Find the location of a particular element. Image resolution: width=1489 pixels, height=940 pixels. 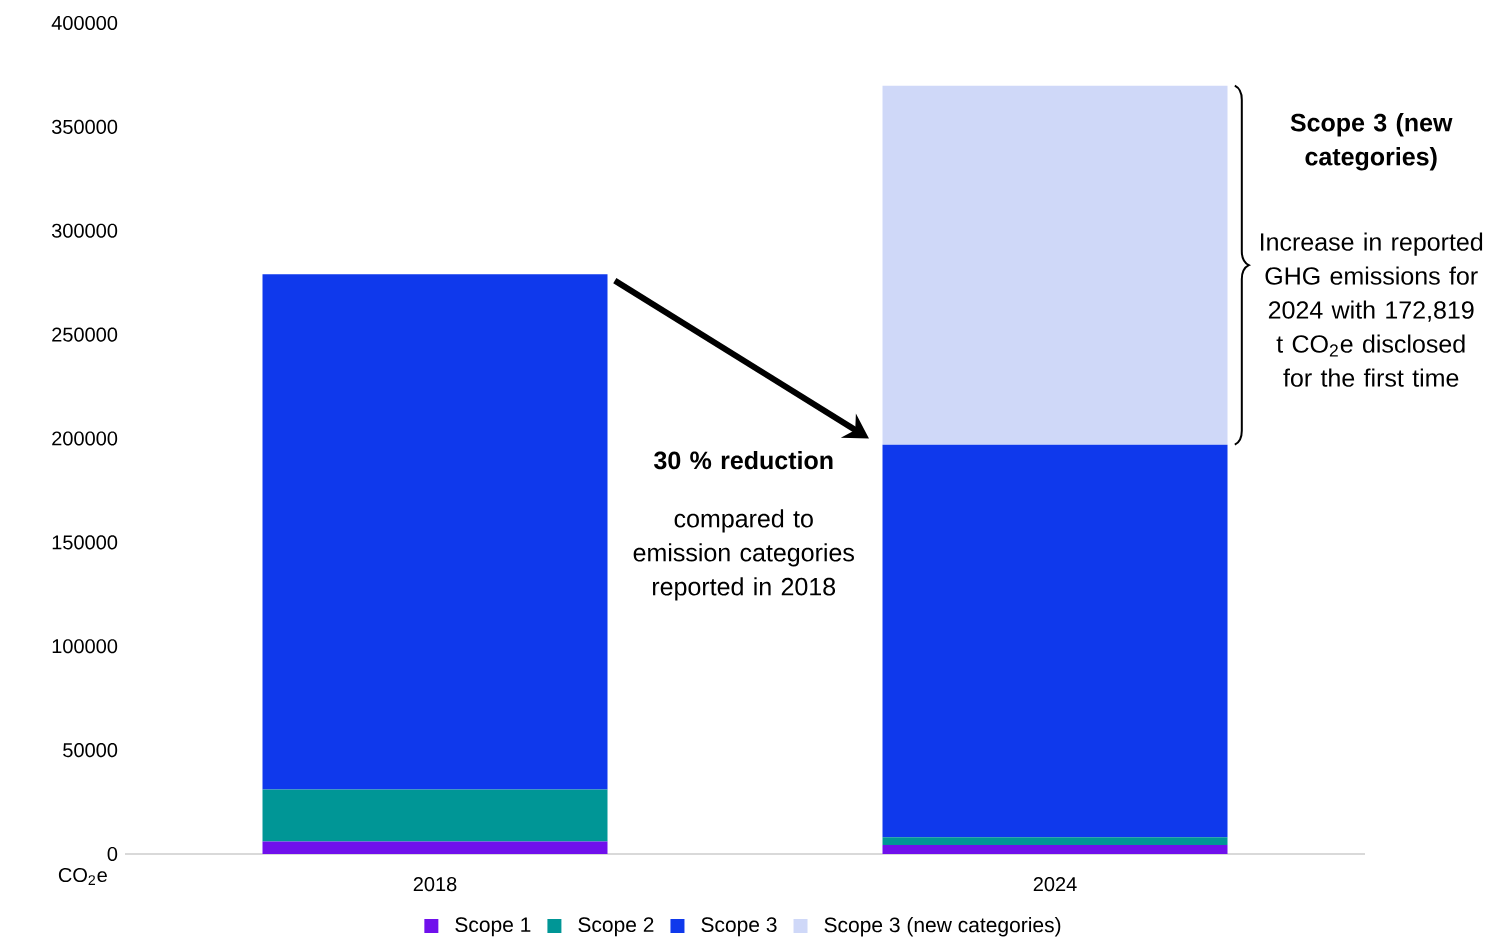

y-axis-title: CO$_{2}$e is located at coordinates (82, 876).